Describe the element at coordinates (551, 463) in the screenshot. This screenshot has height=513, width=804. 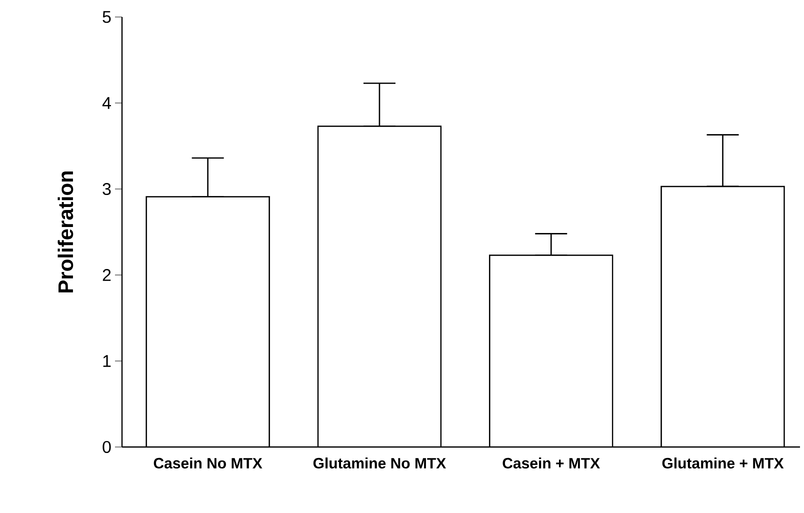
I see `x-tick-label: Casein + MTX` at that location.